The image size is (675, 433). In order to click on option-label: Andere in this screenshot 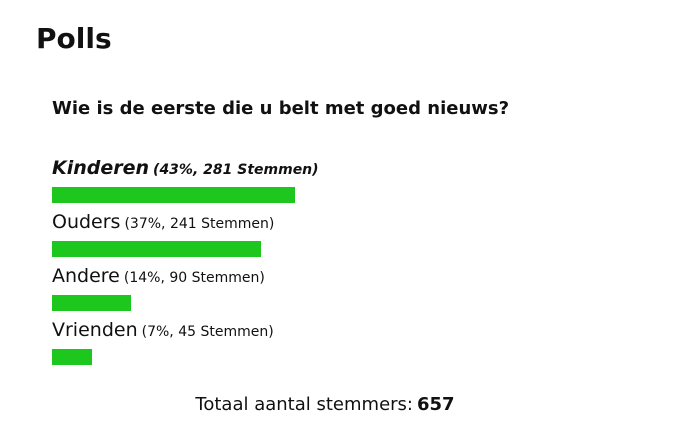, I will do `click(86, 276)`.